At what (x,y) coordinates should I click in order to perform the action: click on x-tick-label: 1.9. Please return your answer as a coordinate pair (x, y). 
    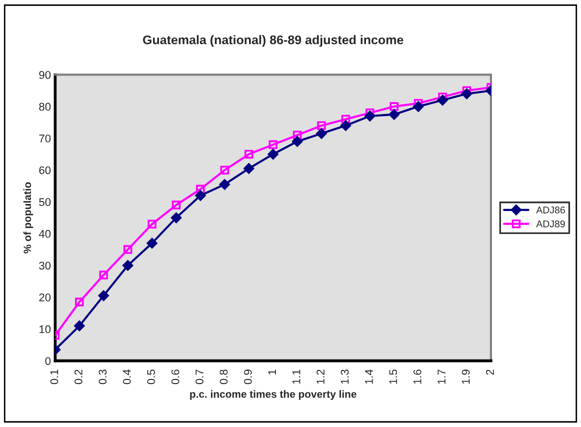
    Looking at the image, I should click on (466, 377).